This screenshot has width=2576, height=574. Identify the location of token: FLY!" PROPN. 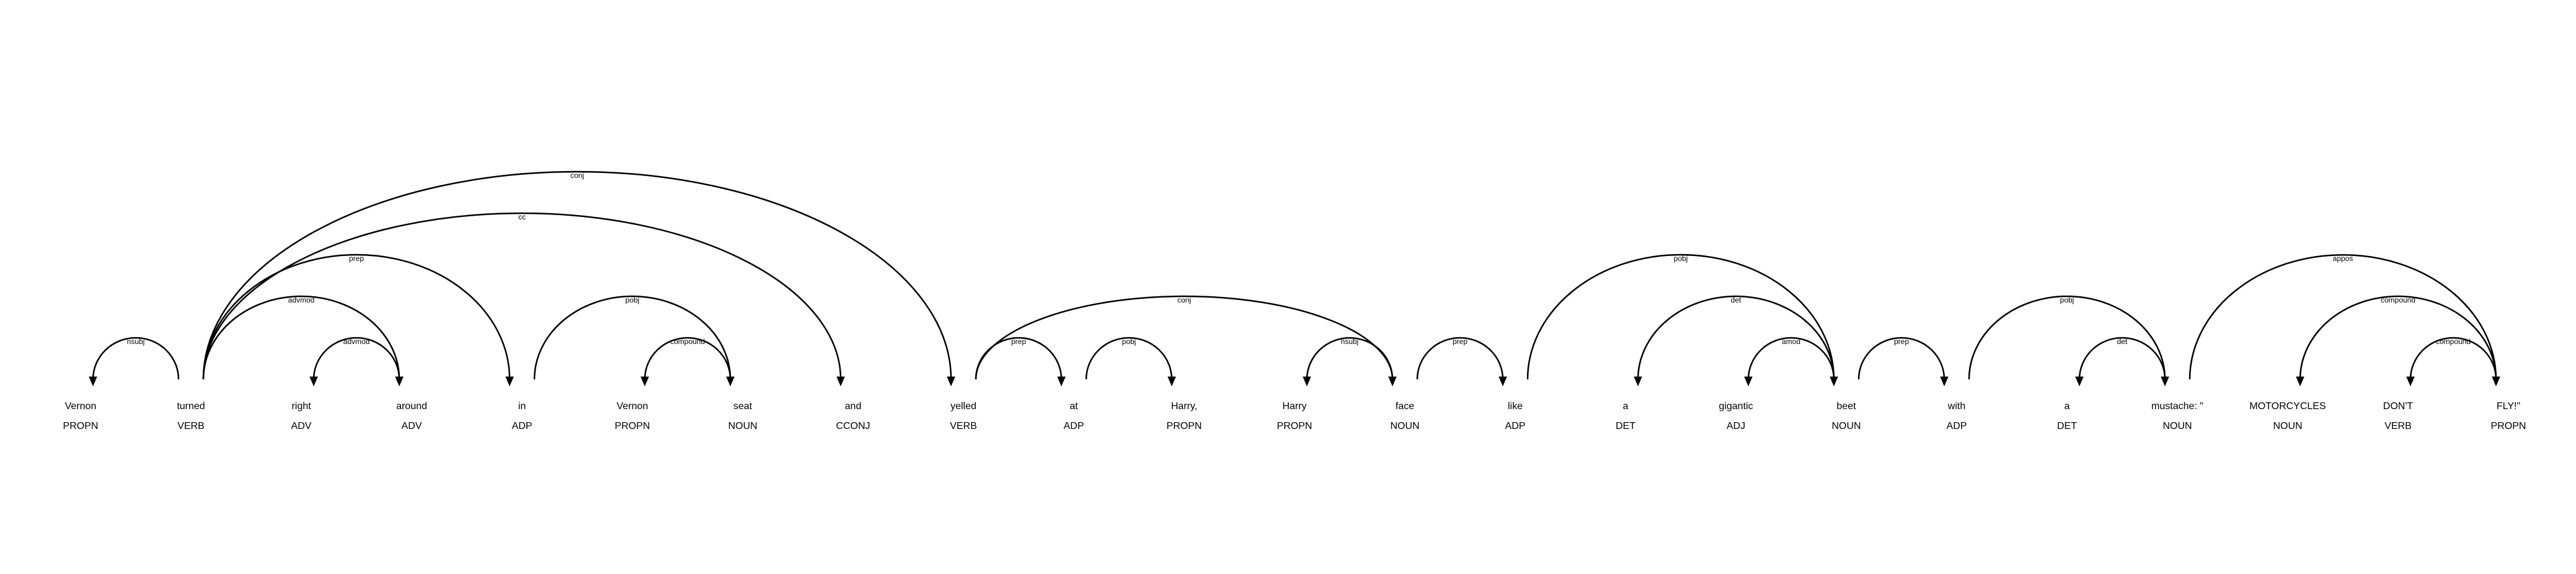
(2508, 416).